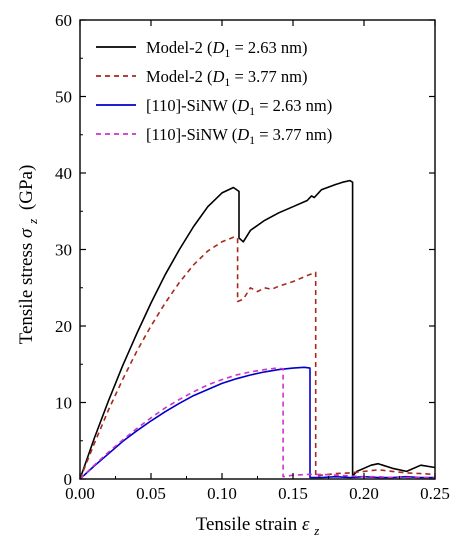 The width and height of the screenshot is (468, 555). Describe the element at coordinates (435, 493) in the screenshot. I see `x-tick-label: 0.25` at that location.